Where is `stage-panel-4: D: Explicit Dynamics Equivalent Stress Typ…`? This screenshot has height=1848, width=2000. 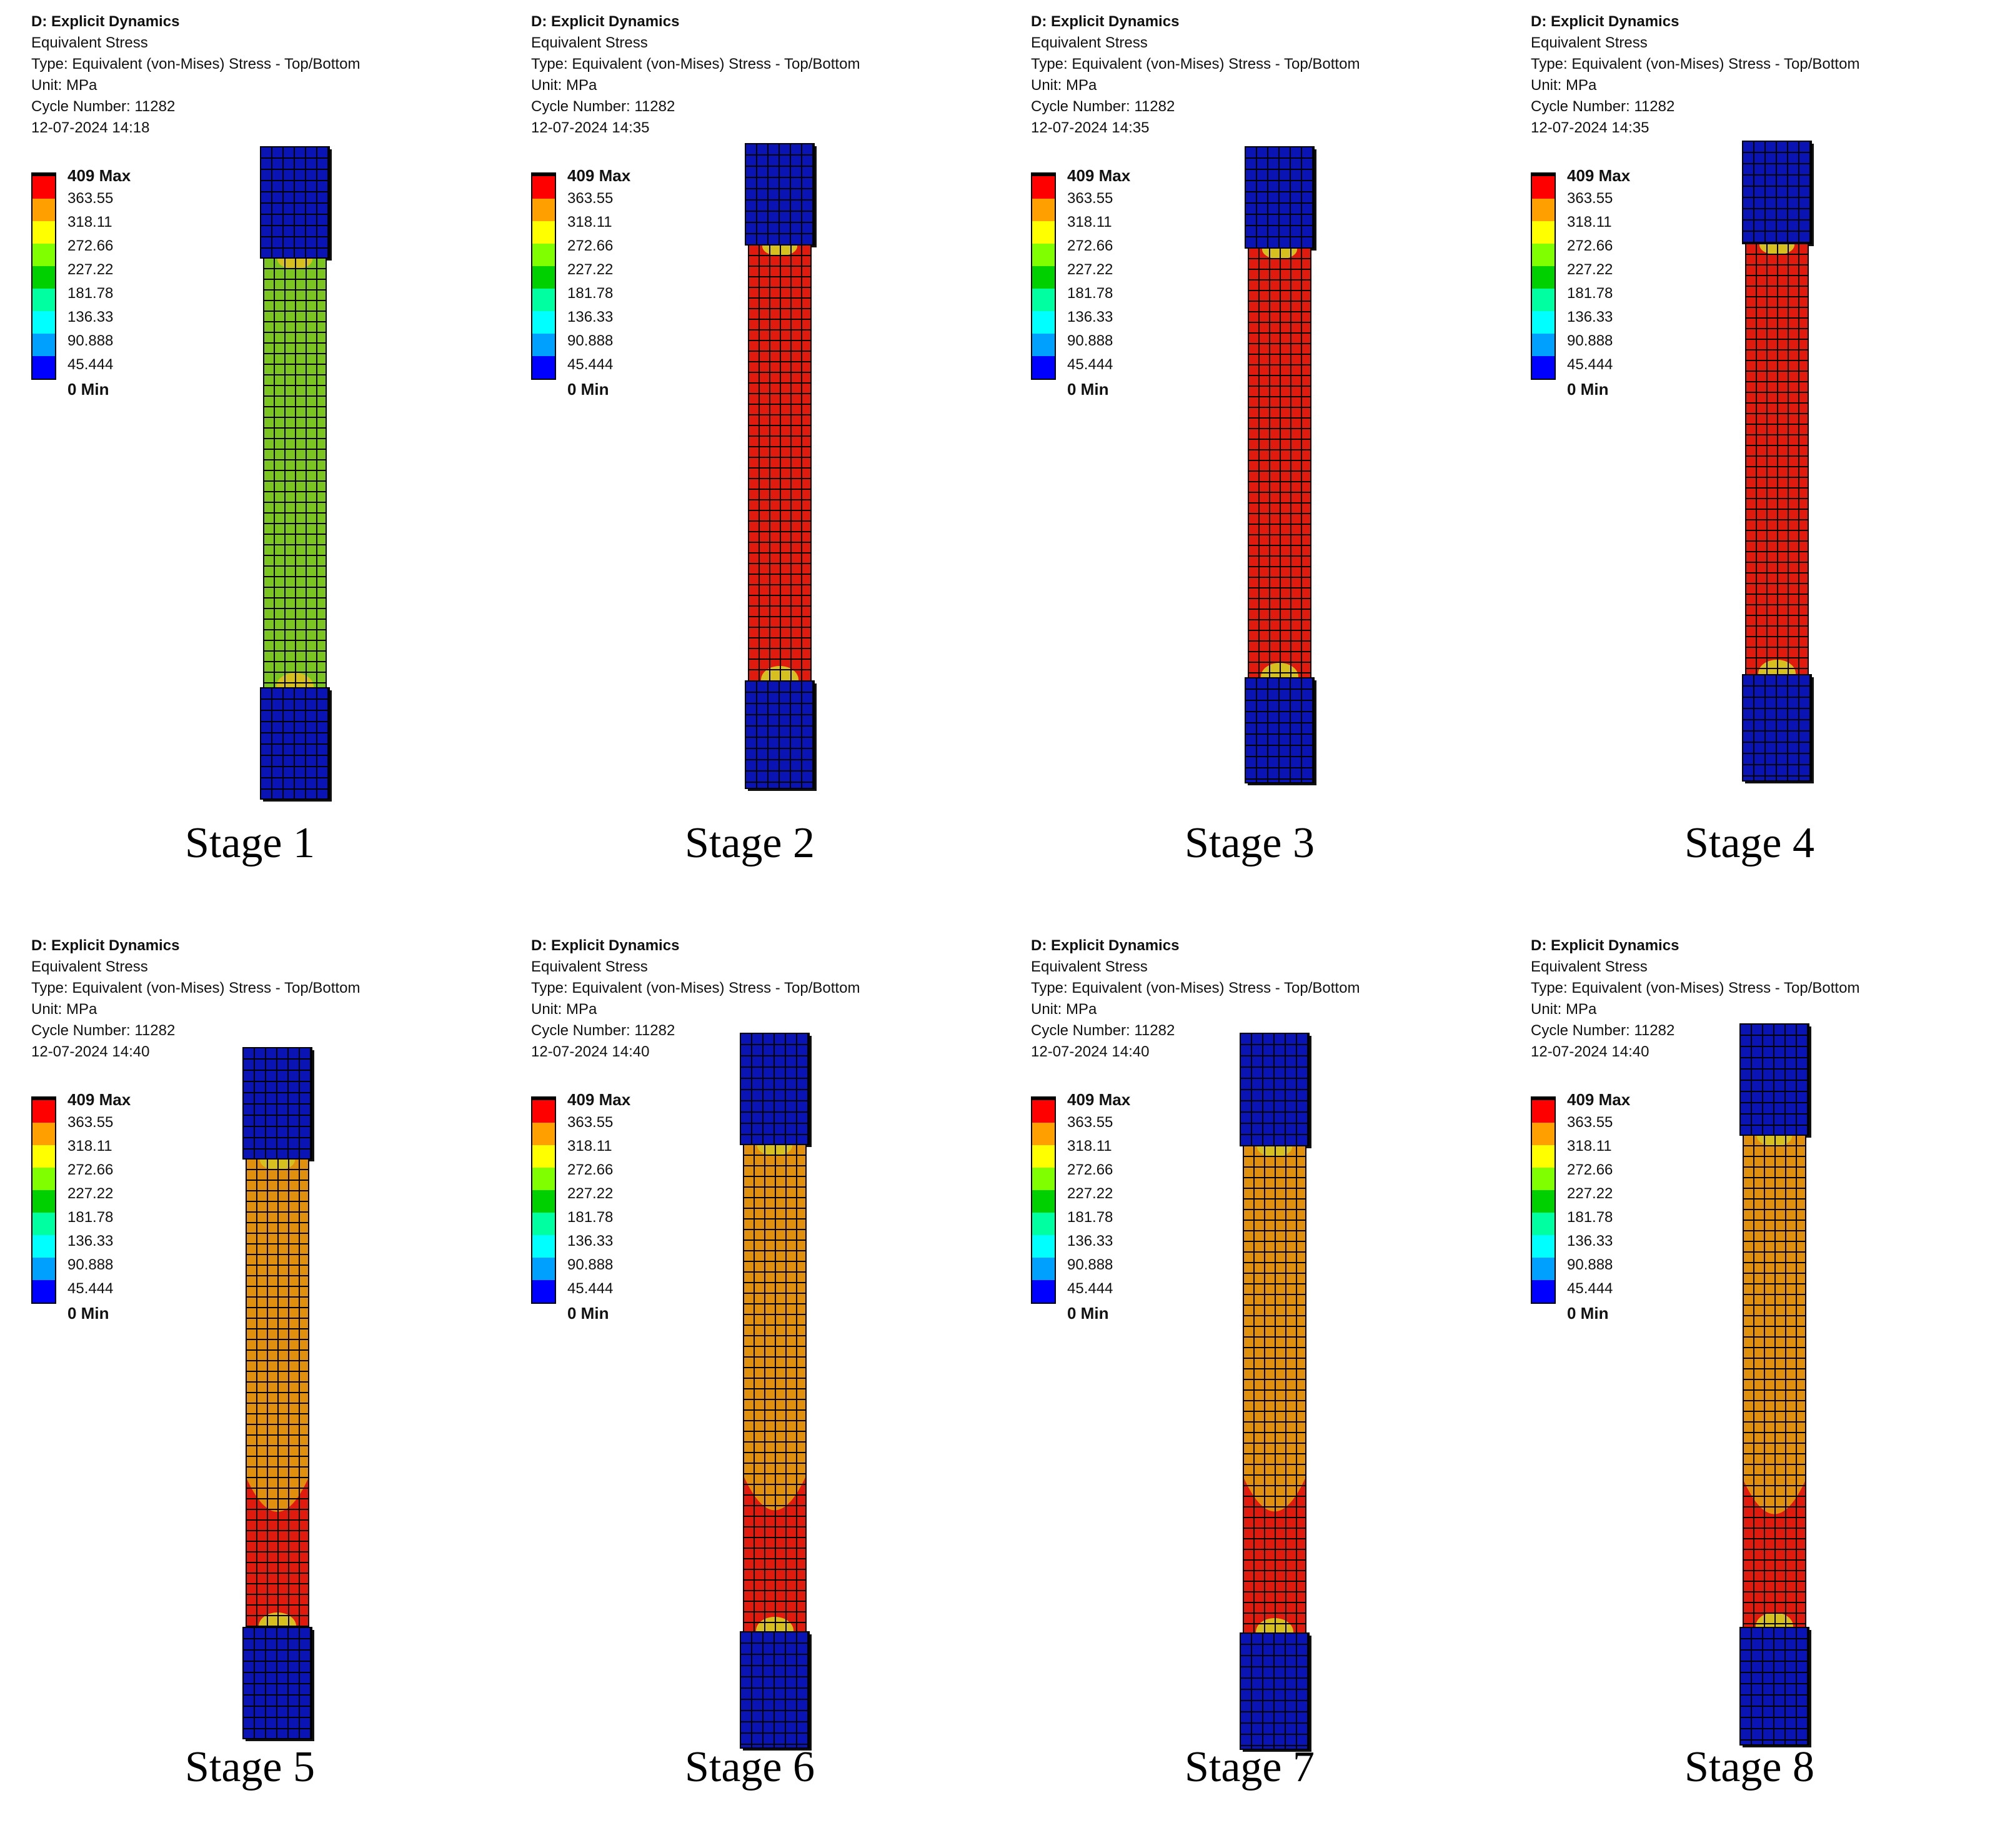
stage-panel-4: D: Explicit Dynamics Equivalent Stress Typ… is located at coordinates (1749, 462).